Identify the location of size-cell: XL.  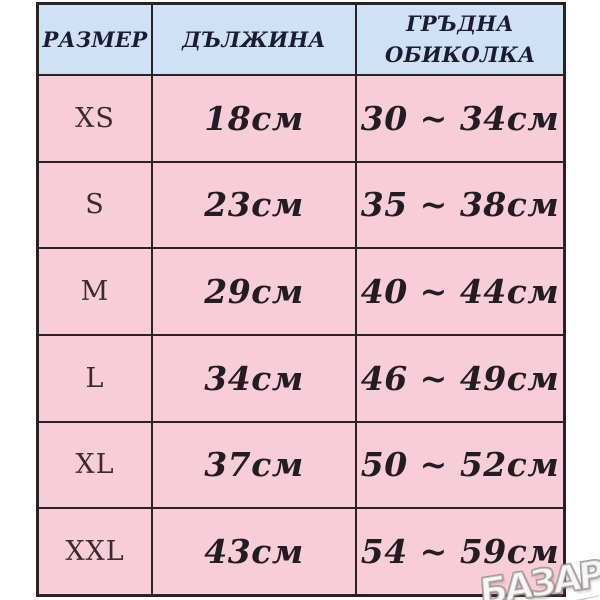
(95, 465).